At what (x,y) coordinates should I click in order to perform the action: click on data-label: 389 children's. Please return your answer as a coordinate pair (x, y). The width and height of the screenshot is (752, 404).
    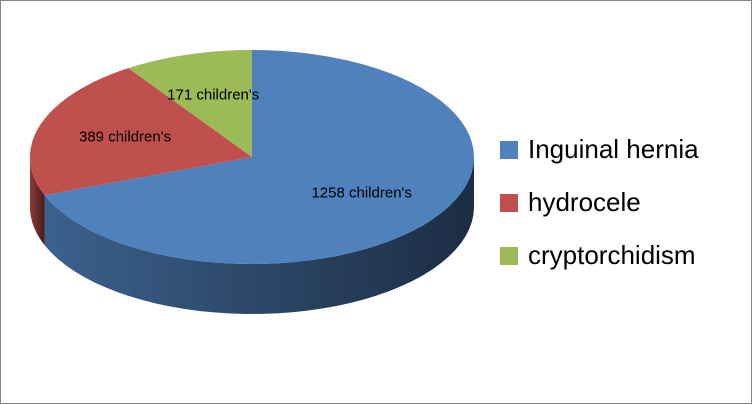
    Looking at the image, I should click on (125, 137).